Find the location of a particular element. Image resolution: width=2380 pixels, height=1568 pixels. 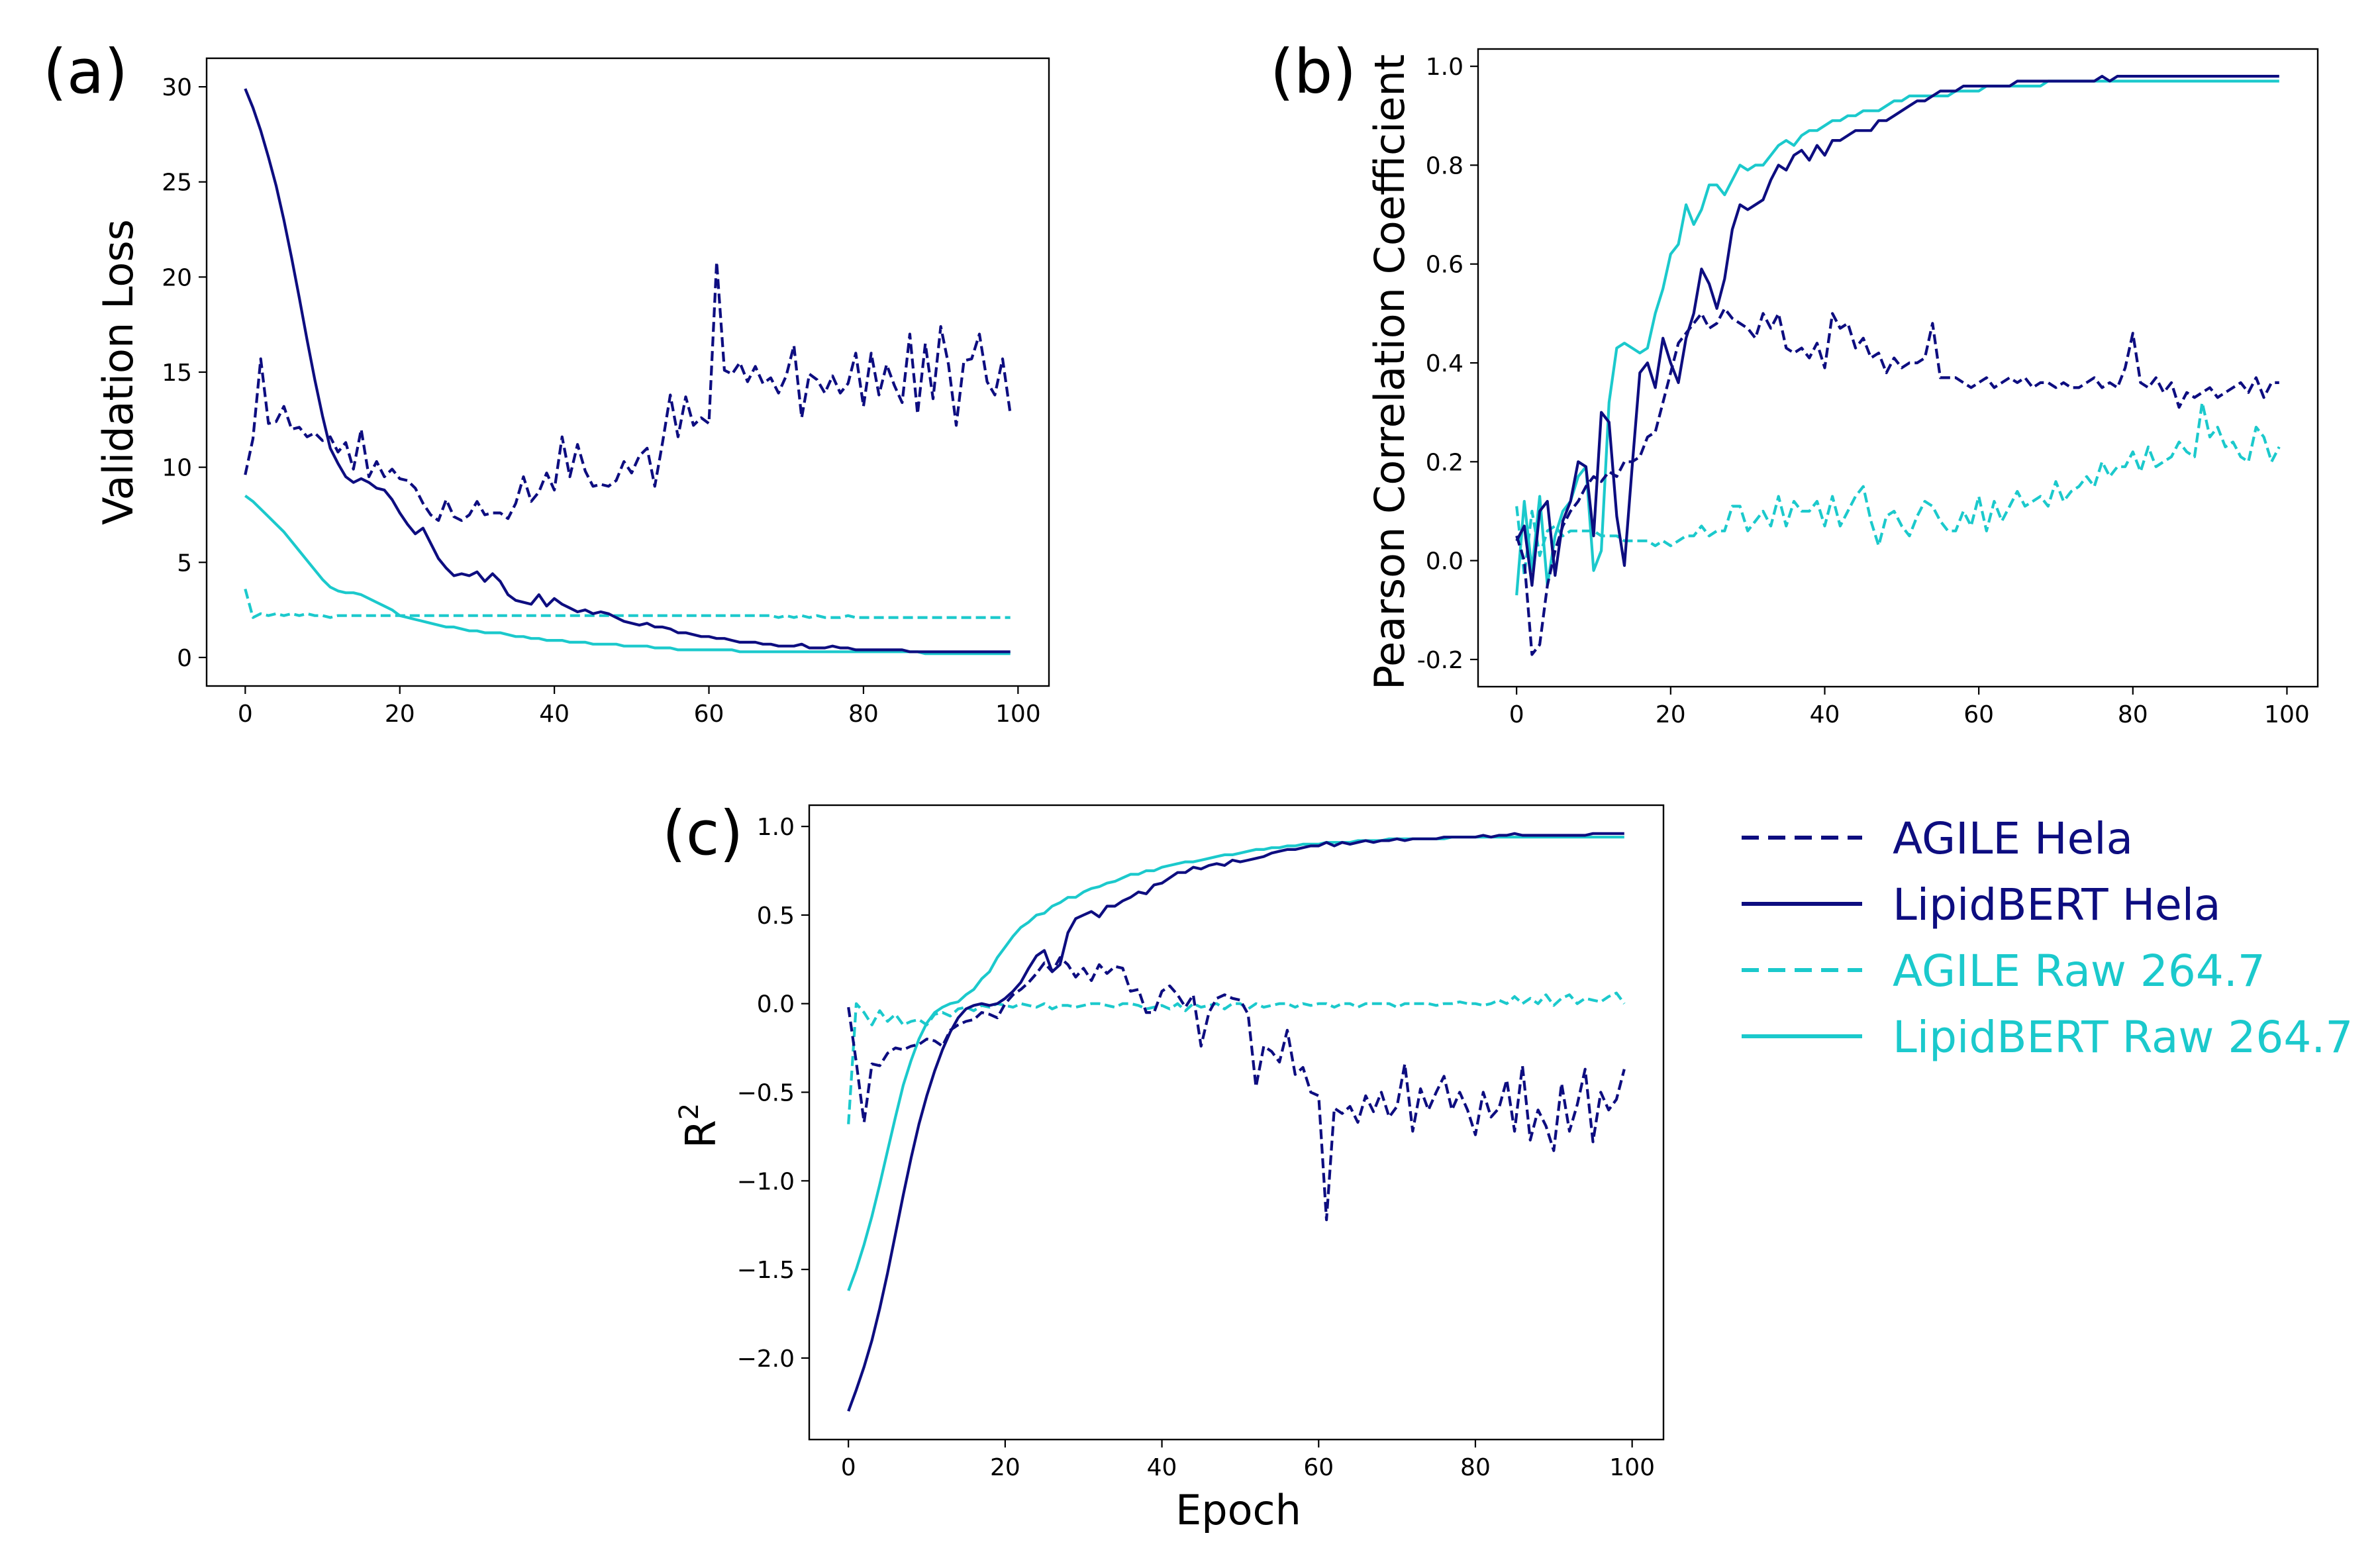

y-tick-label: −1.5 is located at coordinates (766, 1270).